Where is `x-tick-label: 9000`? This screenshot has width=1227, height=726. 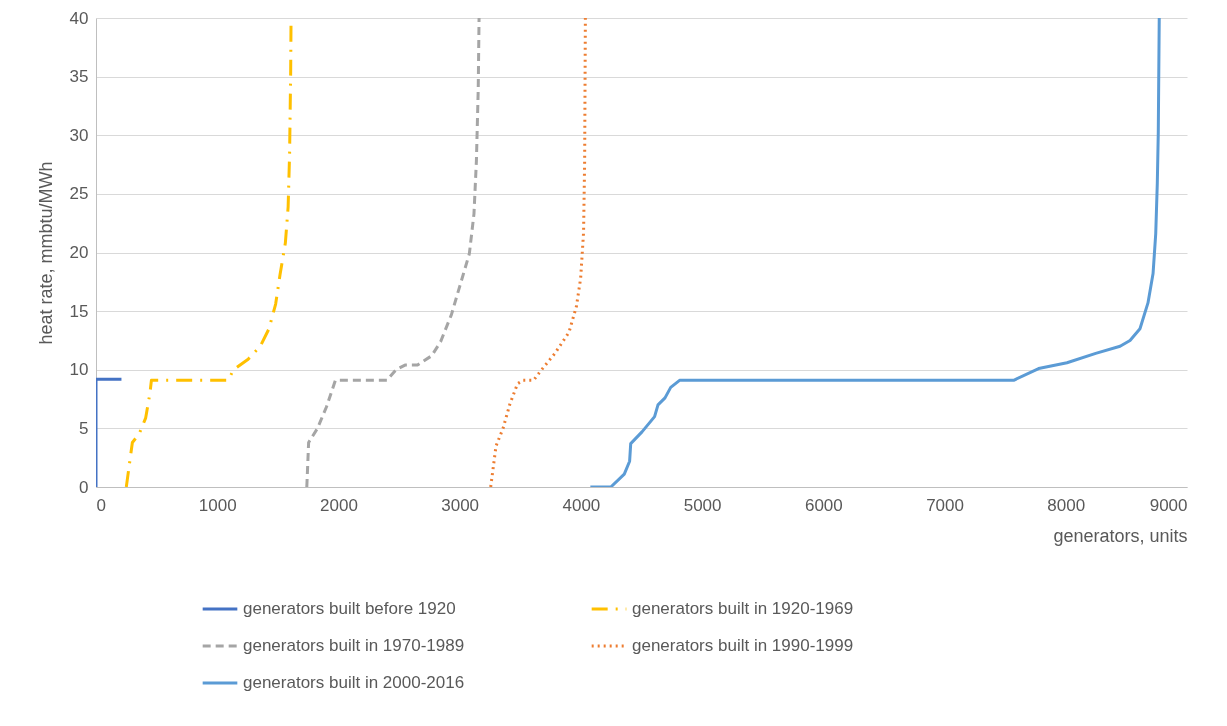
x-tick-label: 9000 is located at coordinates (1168, 505).